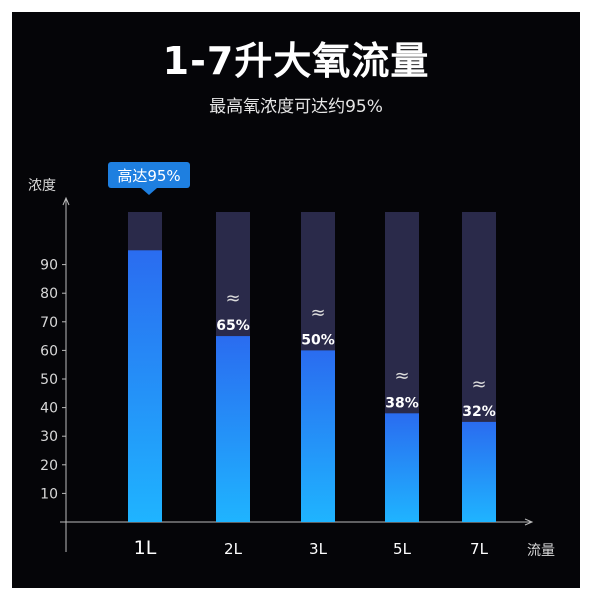 Image resolution: width=600 pixels, height=600 pixels. What do you see at coordinates (49, 294) in the screenshot?
I see `y-tick-label: 80` at bounding box center [49, 294].